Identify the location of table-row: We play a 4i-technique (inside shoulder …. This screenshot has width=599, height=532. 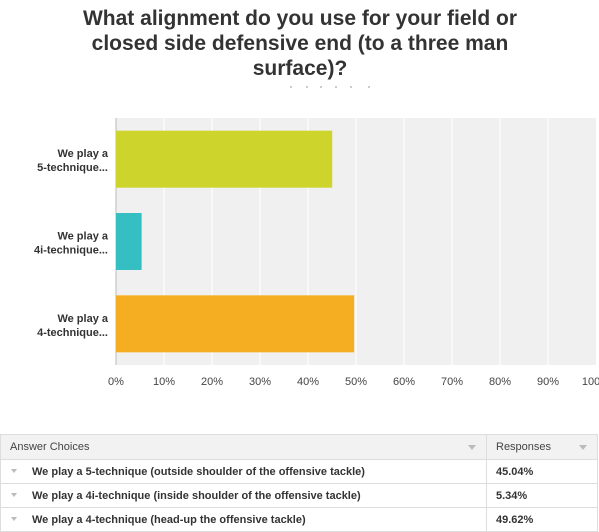
(299, 495).